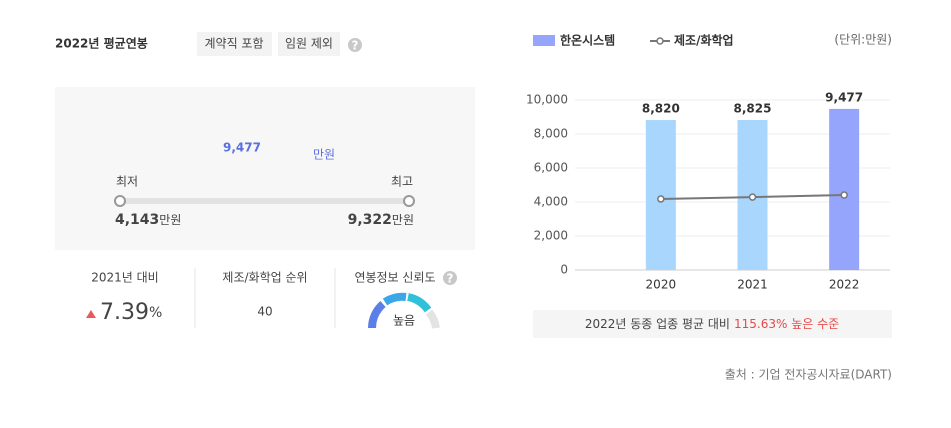  Describe the element at coordinates (120, 201) in the screenshot. I see `range-min` at that location.